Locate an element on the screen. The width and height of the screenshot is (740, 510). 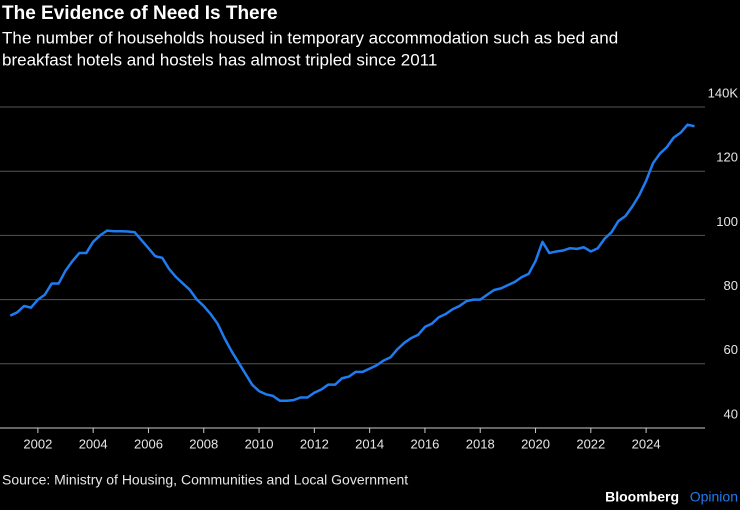
chart-title: The Evidence of Need Is There is located at coordinates (140, 13).